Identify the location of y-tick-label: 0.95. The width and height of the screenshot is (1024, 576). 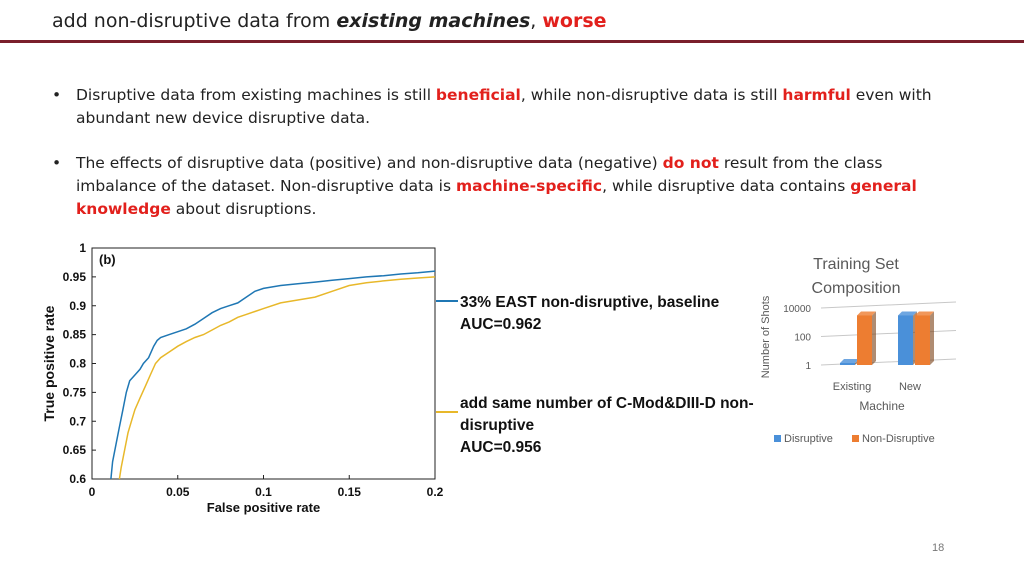
(75, 277).